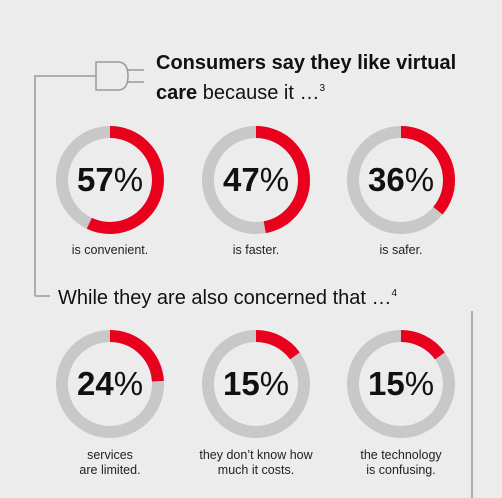 The image size is (502, 498). I want to click on donut-cost-unknown: 15%, so click(256, 384).